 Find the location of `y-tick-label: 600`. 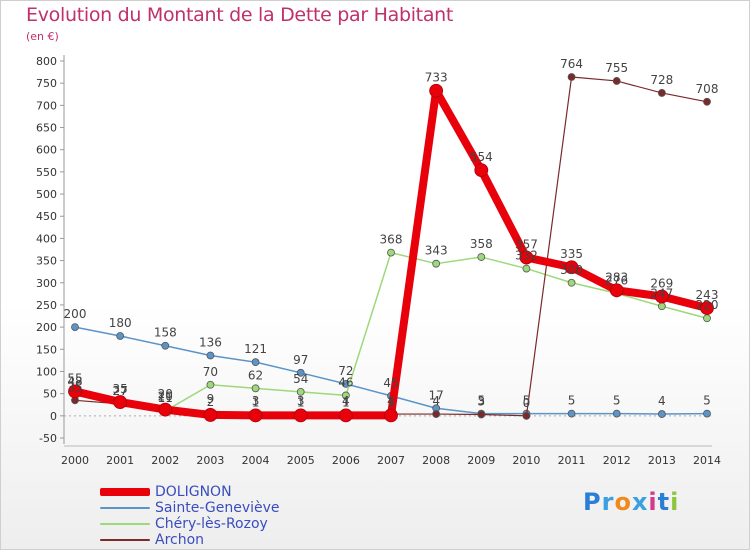

y-tick-label: 600 is located at coordinates (46, 150).